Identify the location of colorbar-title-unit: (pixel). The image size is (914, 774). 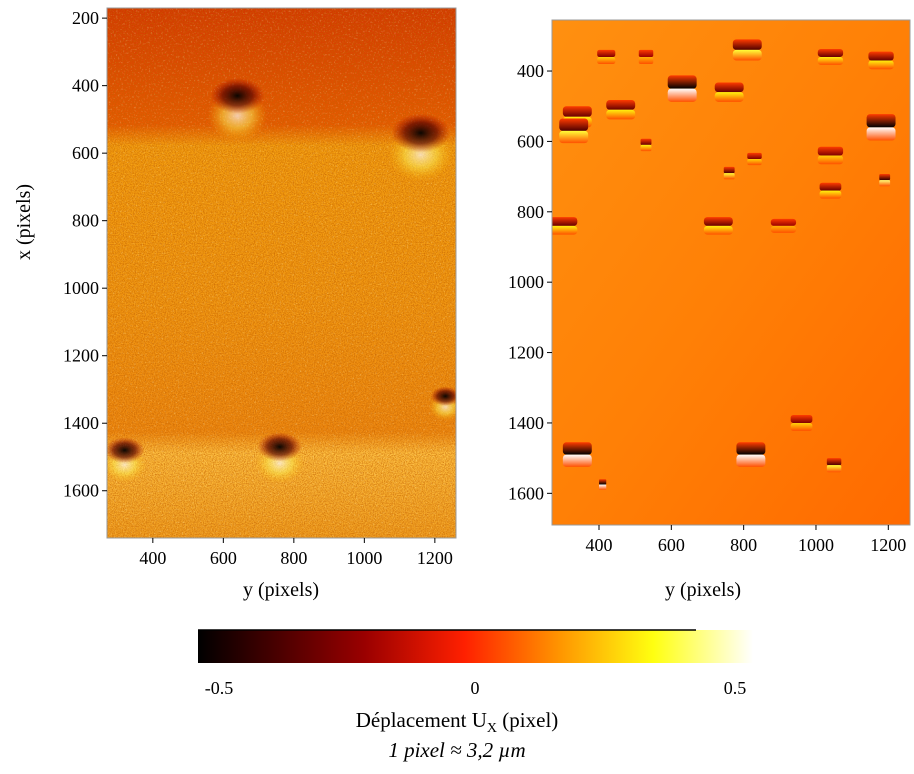
(528, 720).